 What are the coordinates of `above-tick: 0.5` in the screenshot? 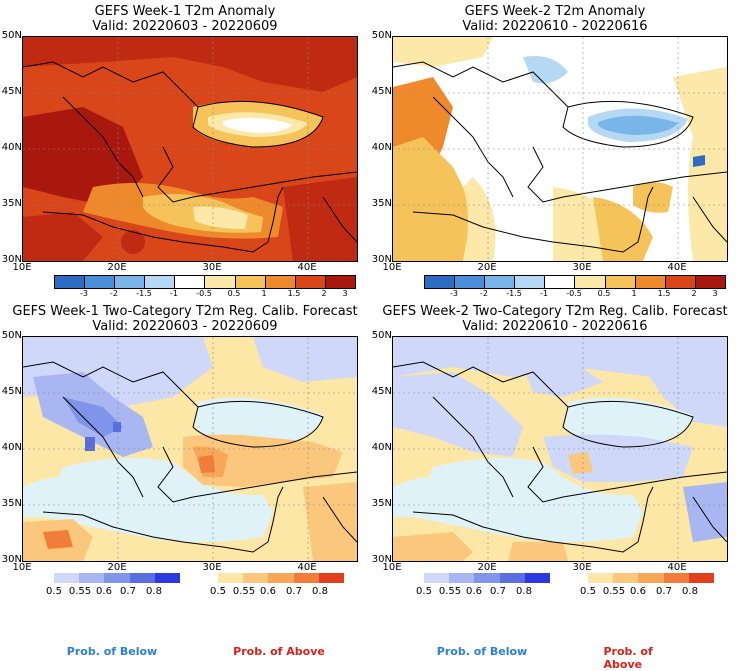 It's located at (588, 591).